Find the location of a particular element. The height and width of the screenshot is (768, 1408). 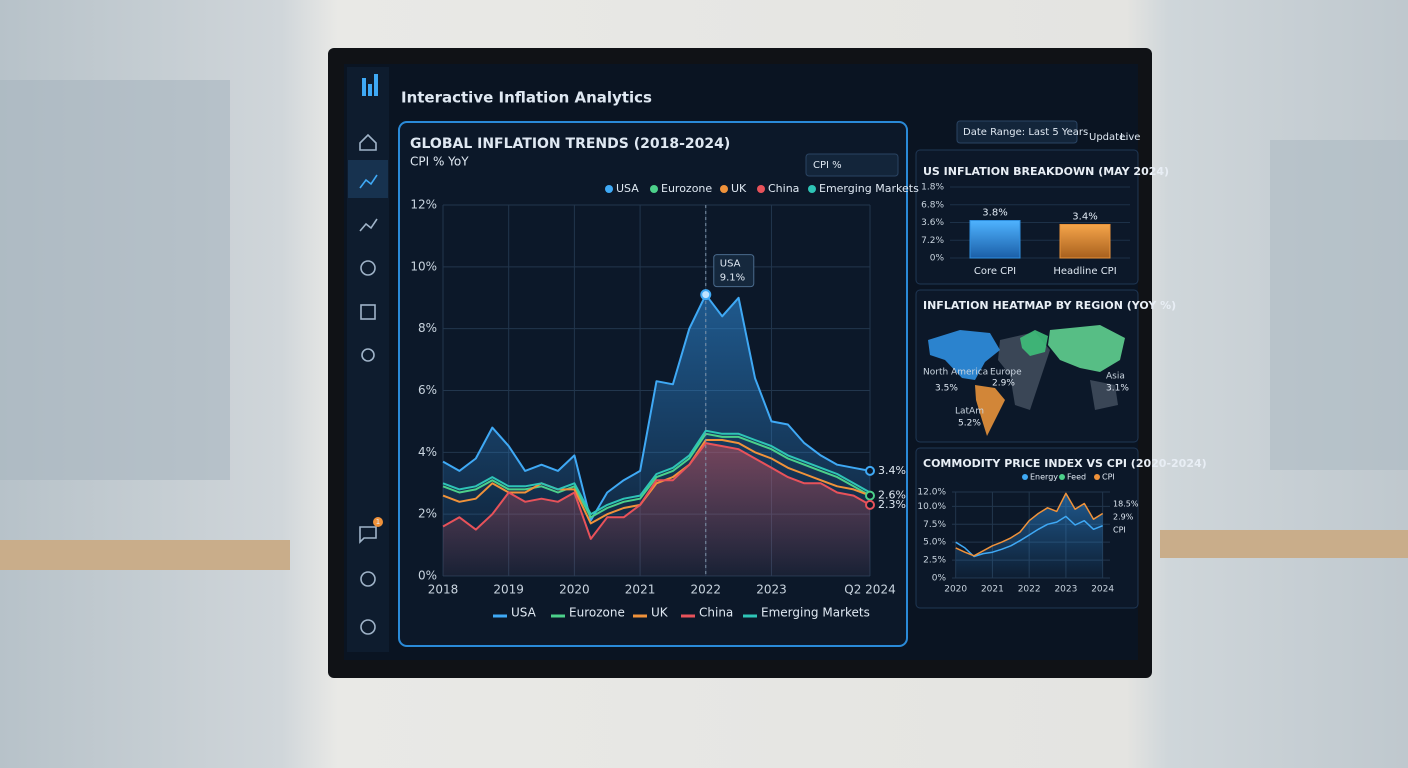

end-label: 2.3% is located at coordinates (892, 504).